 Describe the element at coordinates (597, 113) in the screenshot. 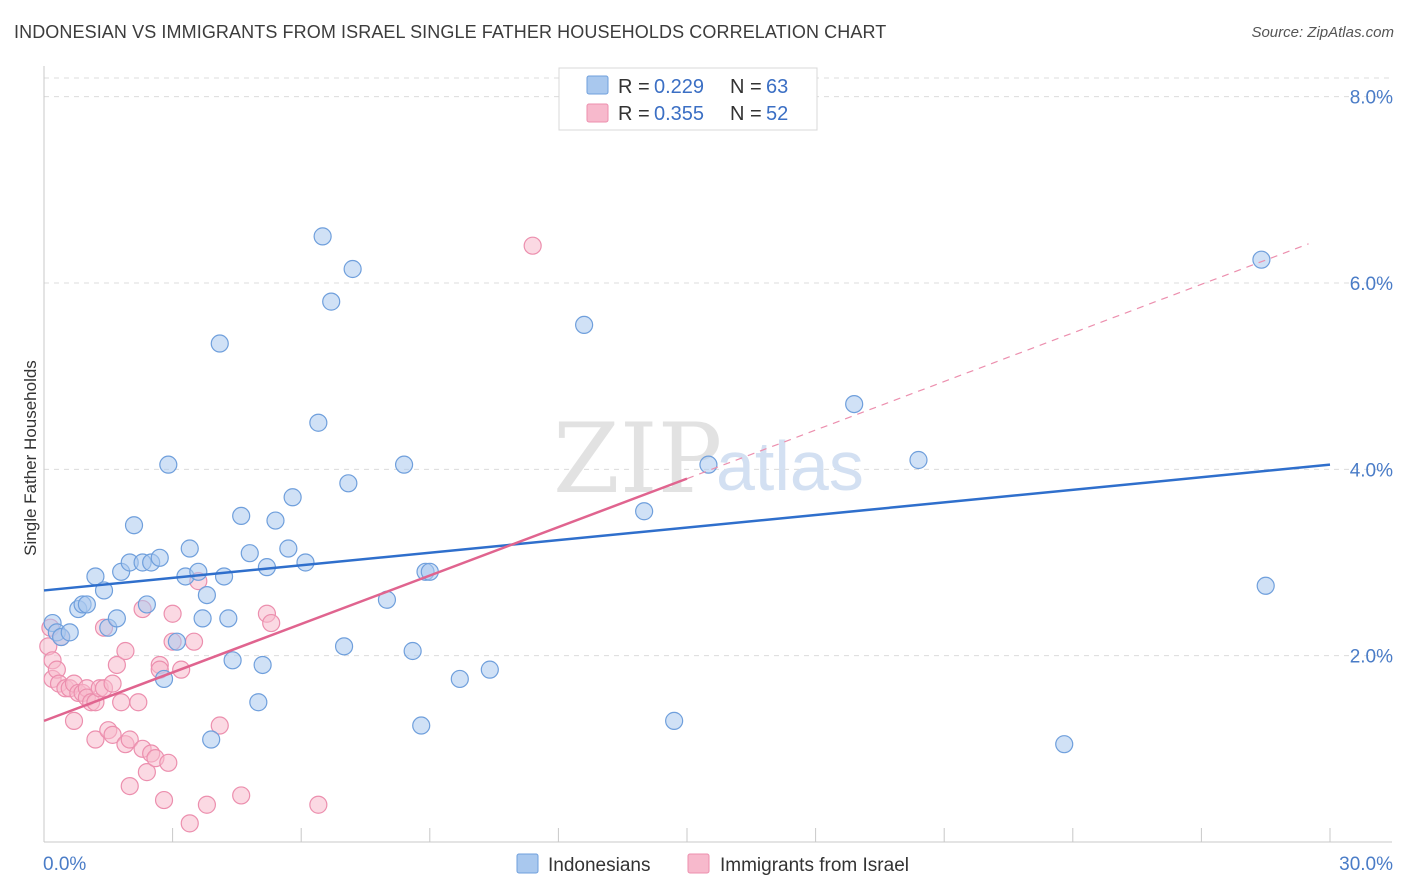

I see `legend-swatch-israel` at that location.